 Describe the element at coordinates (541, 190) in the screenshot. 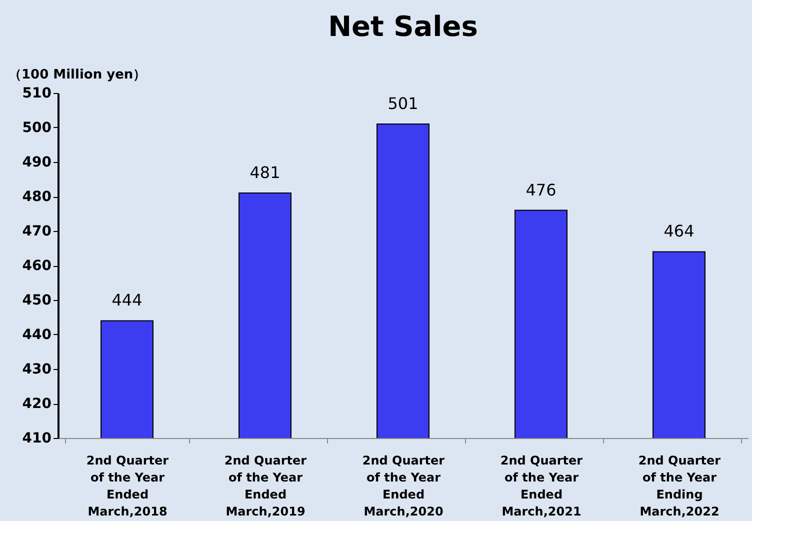

I see `data-label: 476` at that location.